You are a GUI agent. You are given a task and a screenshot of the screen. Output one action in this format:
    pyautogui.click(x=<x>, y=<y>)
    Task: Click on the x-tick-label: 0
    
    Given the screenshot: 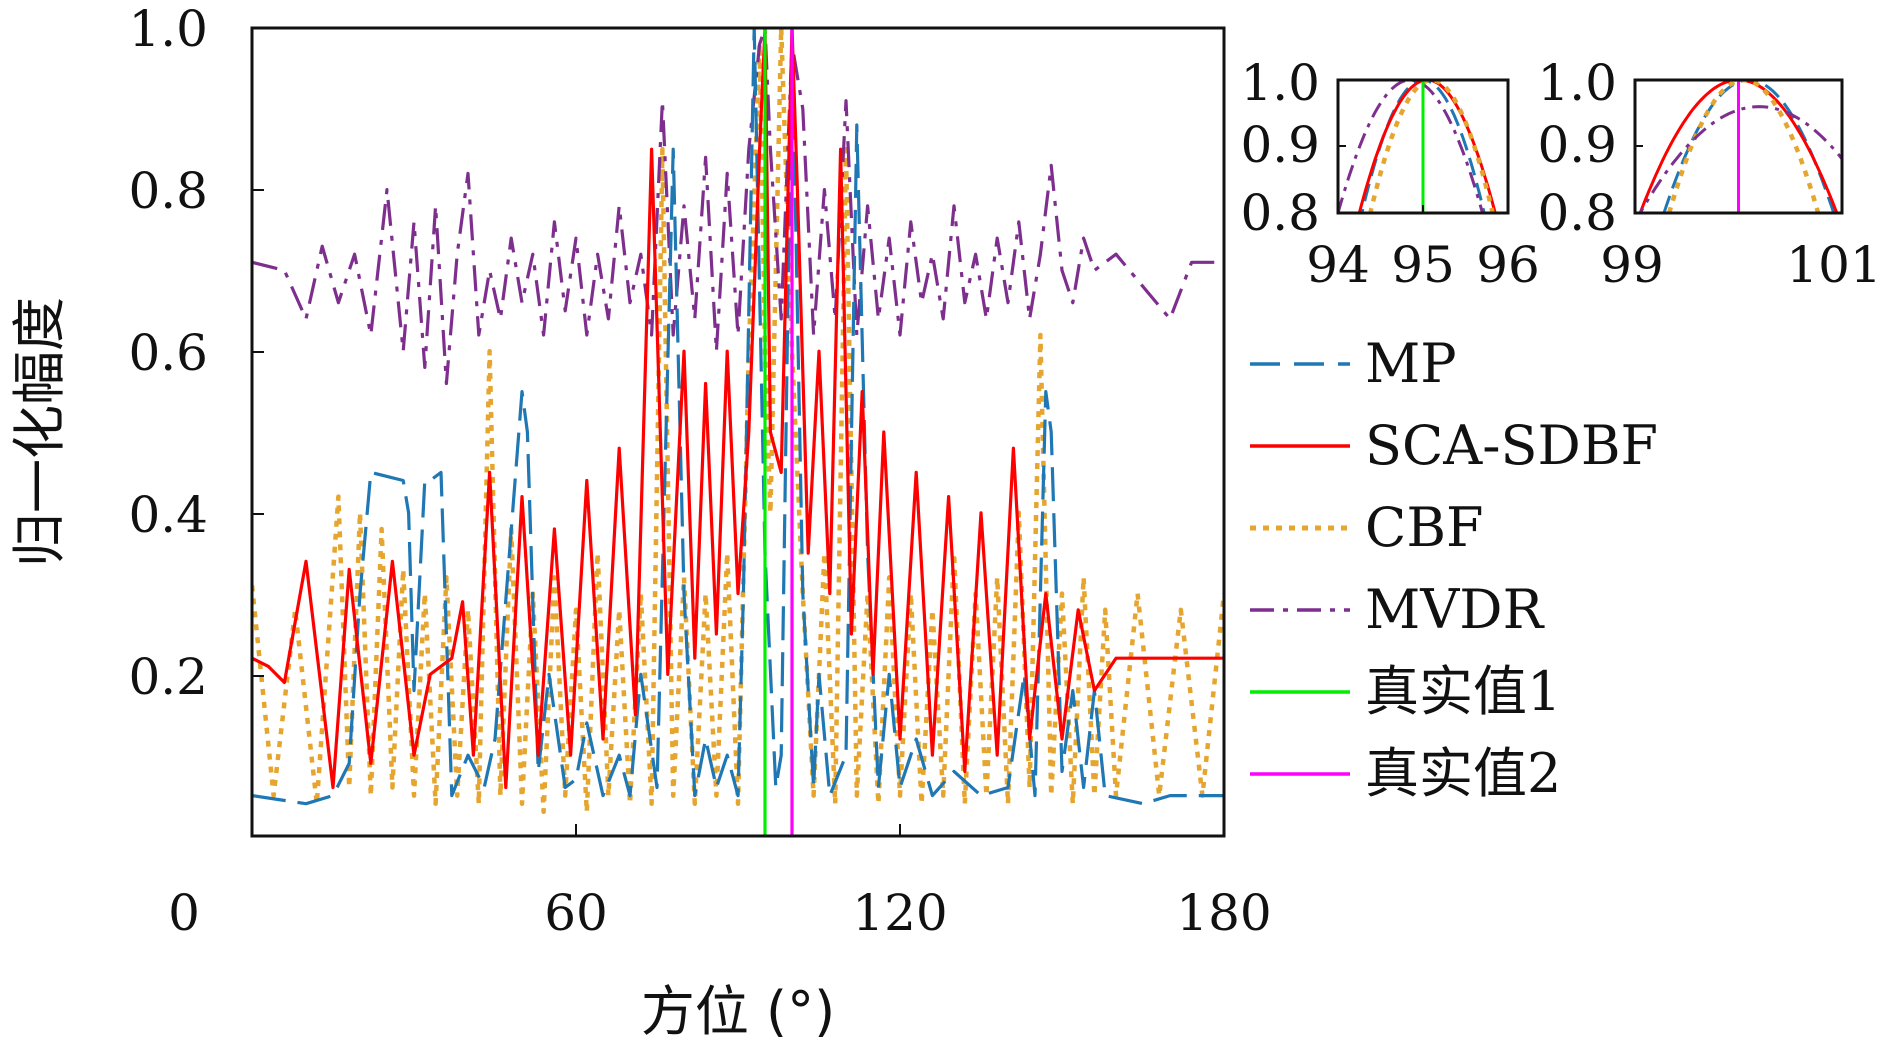 What is the action you would take?
    pyautogui.click(x=184, y=913)
    